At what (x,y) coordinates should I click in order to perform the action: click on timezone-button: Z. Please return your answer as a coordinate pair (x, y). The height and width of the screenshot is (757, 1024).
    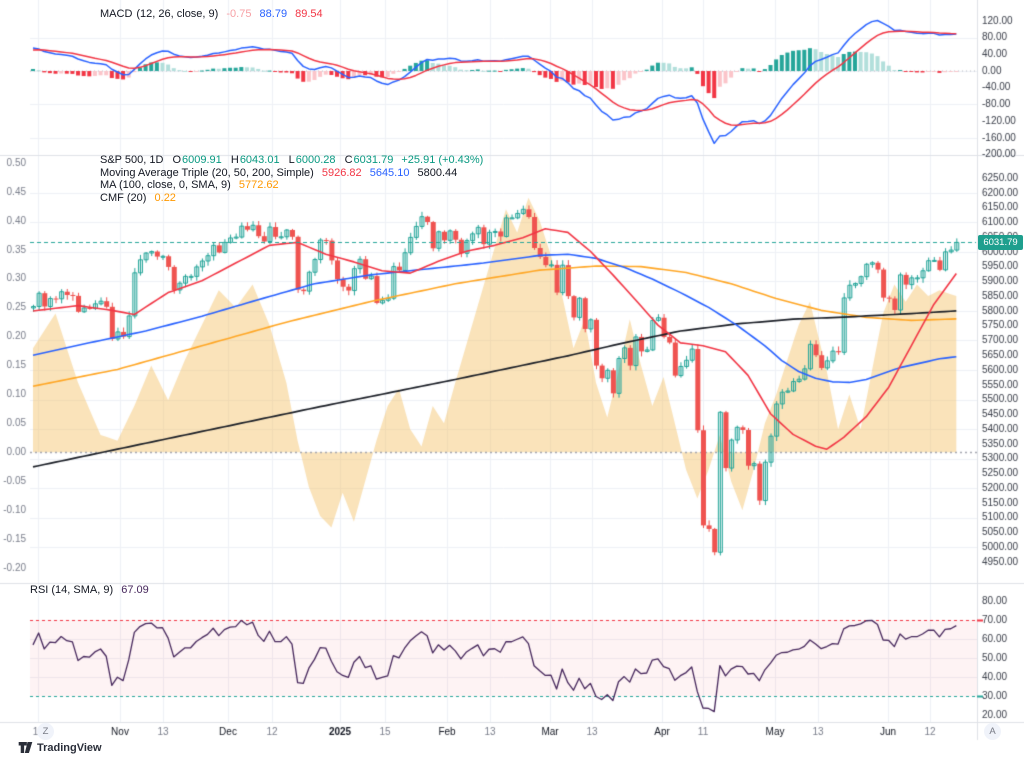
    Looking at the image, I should click on (45, 731).